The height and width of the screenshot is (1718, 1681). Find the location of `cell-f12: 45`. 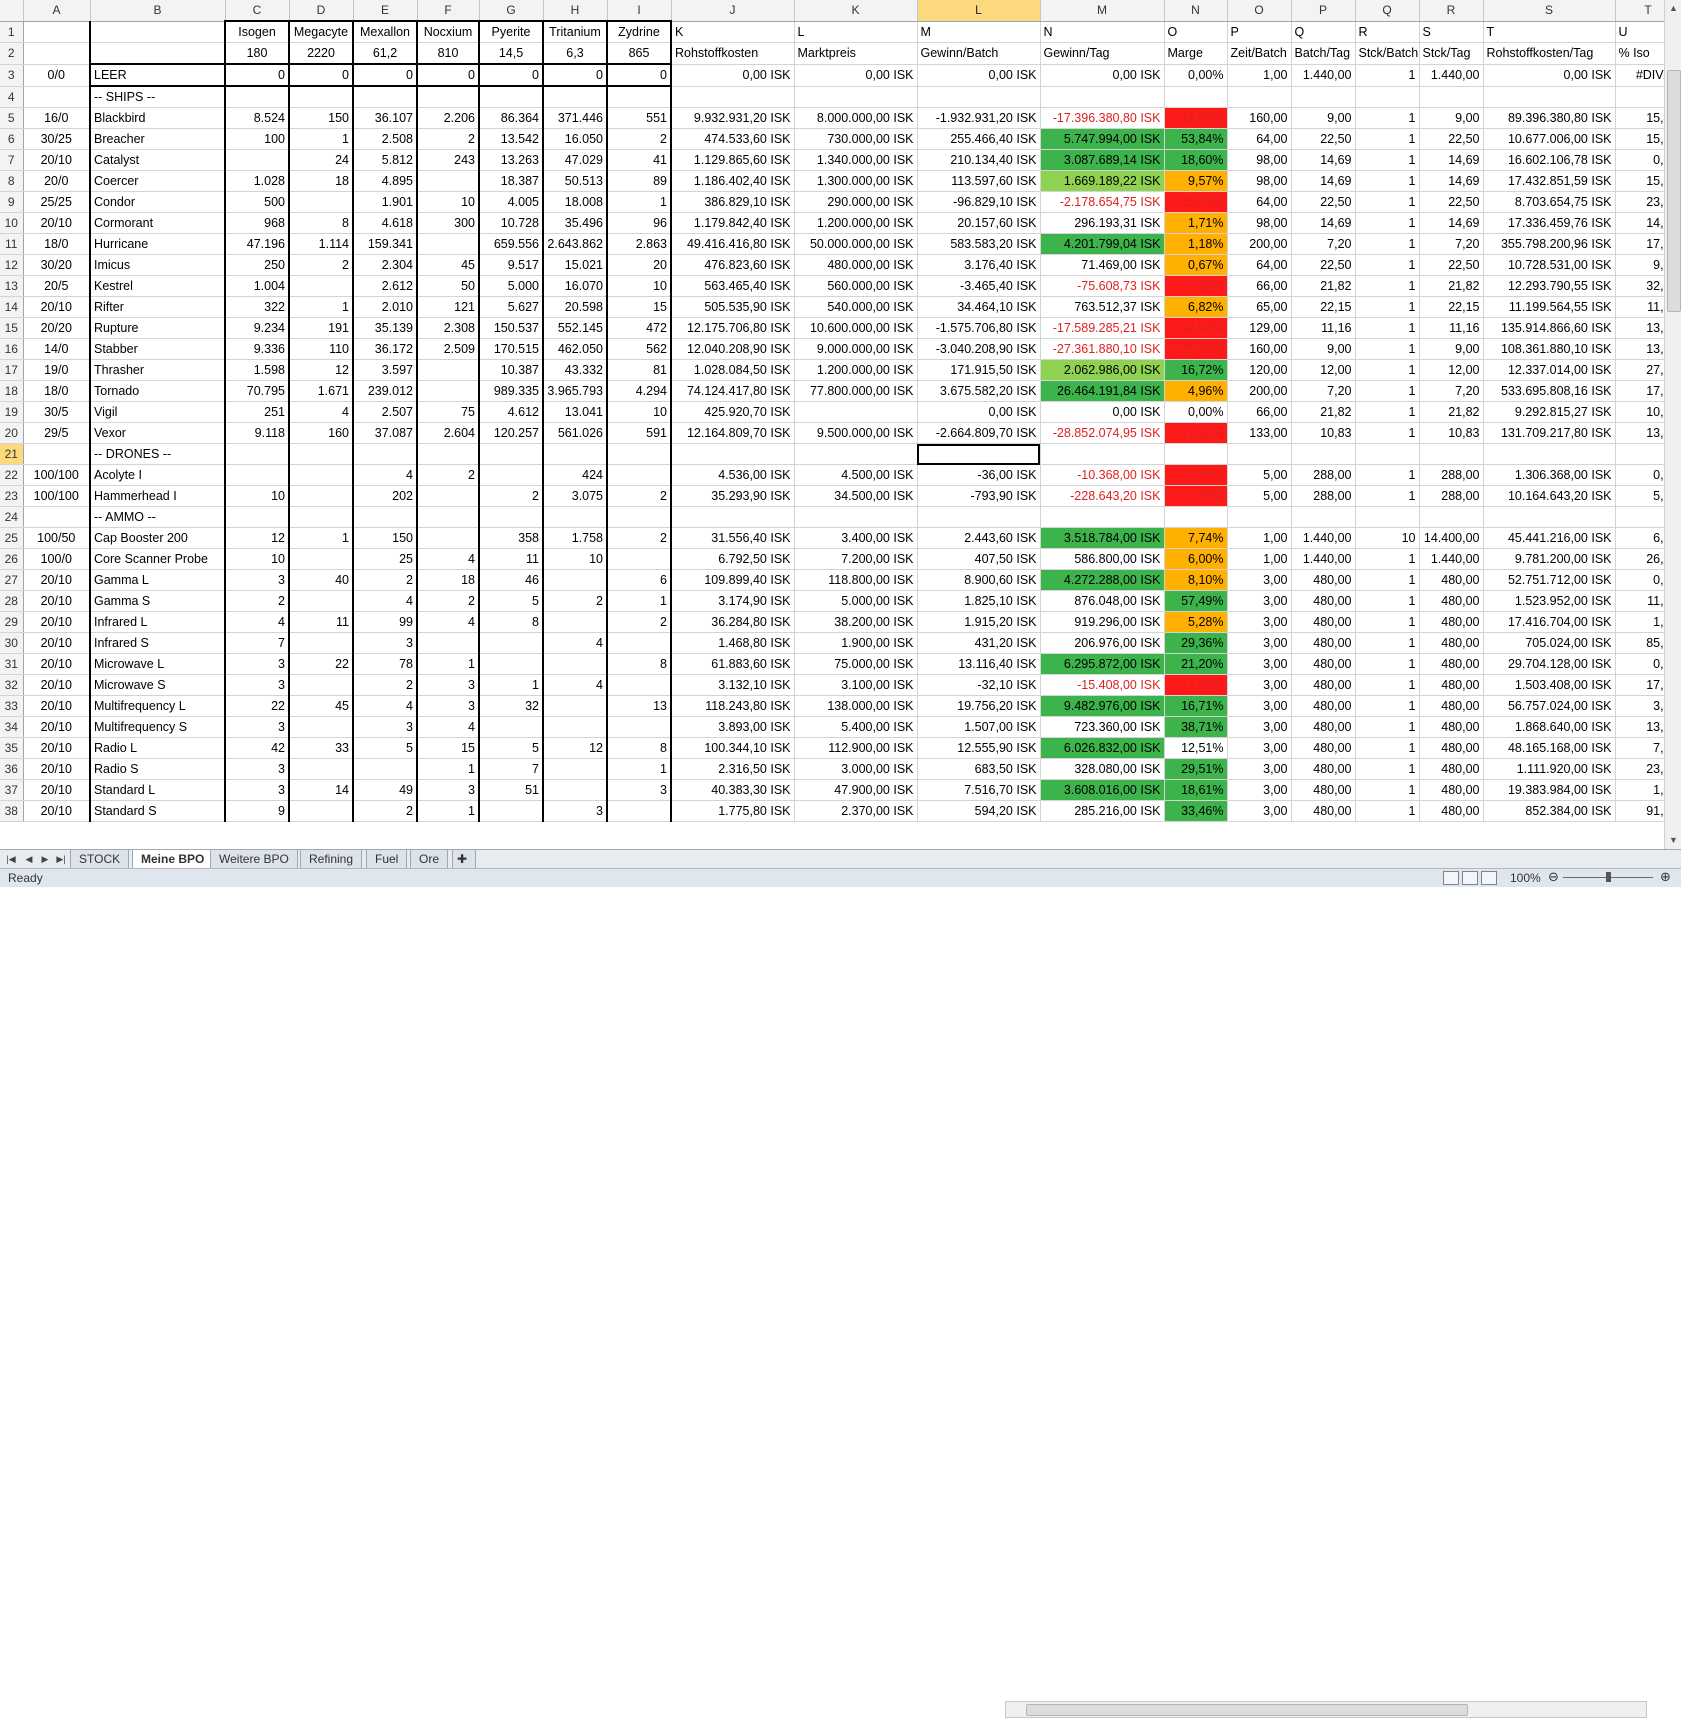

cell-f12: 45 is located at coordinates (448, 265).